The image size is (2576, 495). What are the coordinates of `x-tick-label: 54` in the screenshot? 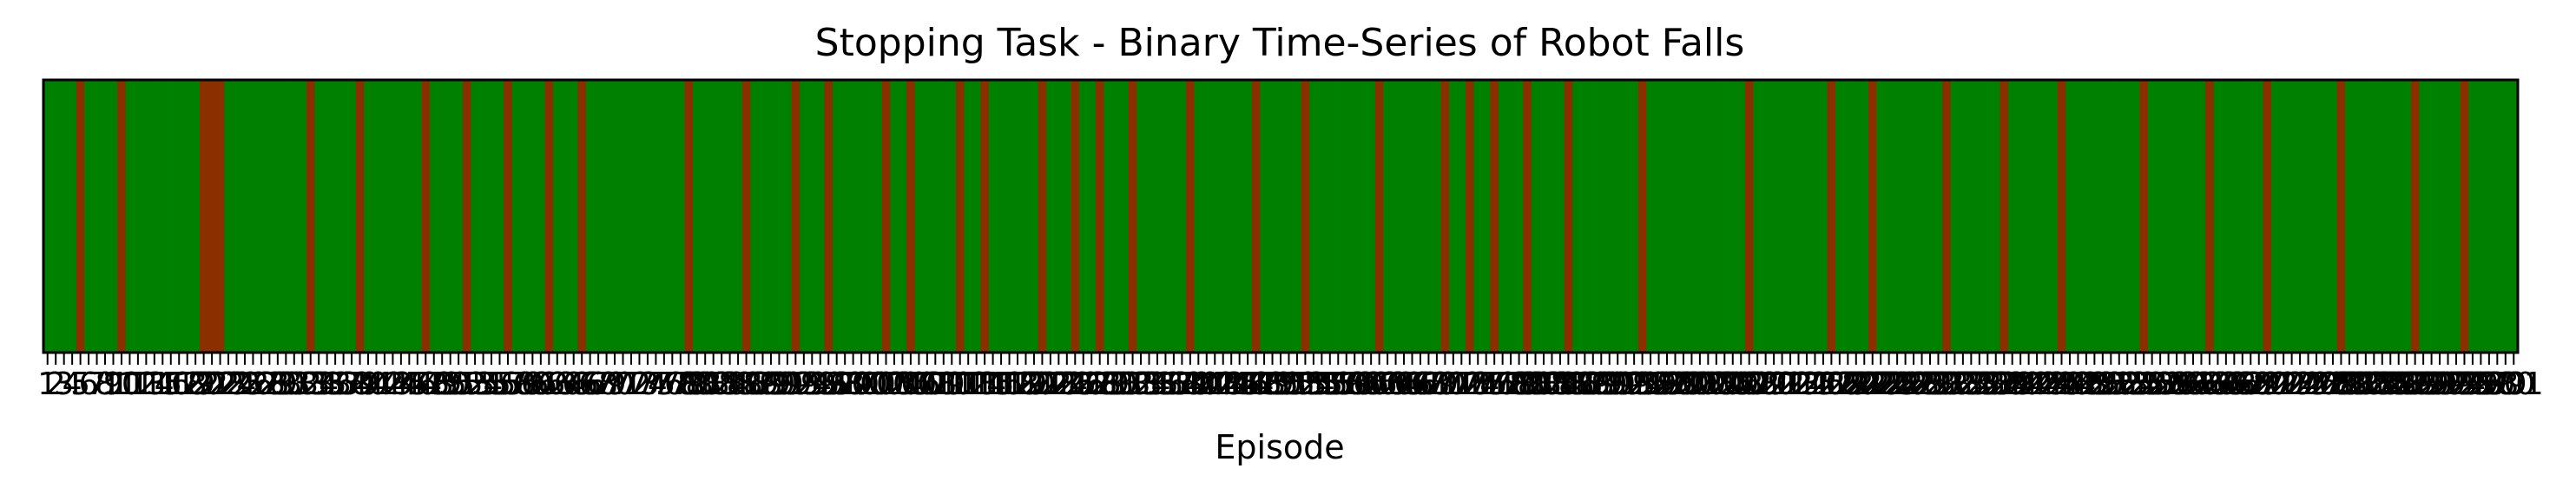 It's located at (484, 384).